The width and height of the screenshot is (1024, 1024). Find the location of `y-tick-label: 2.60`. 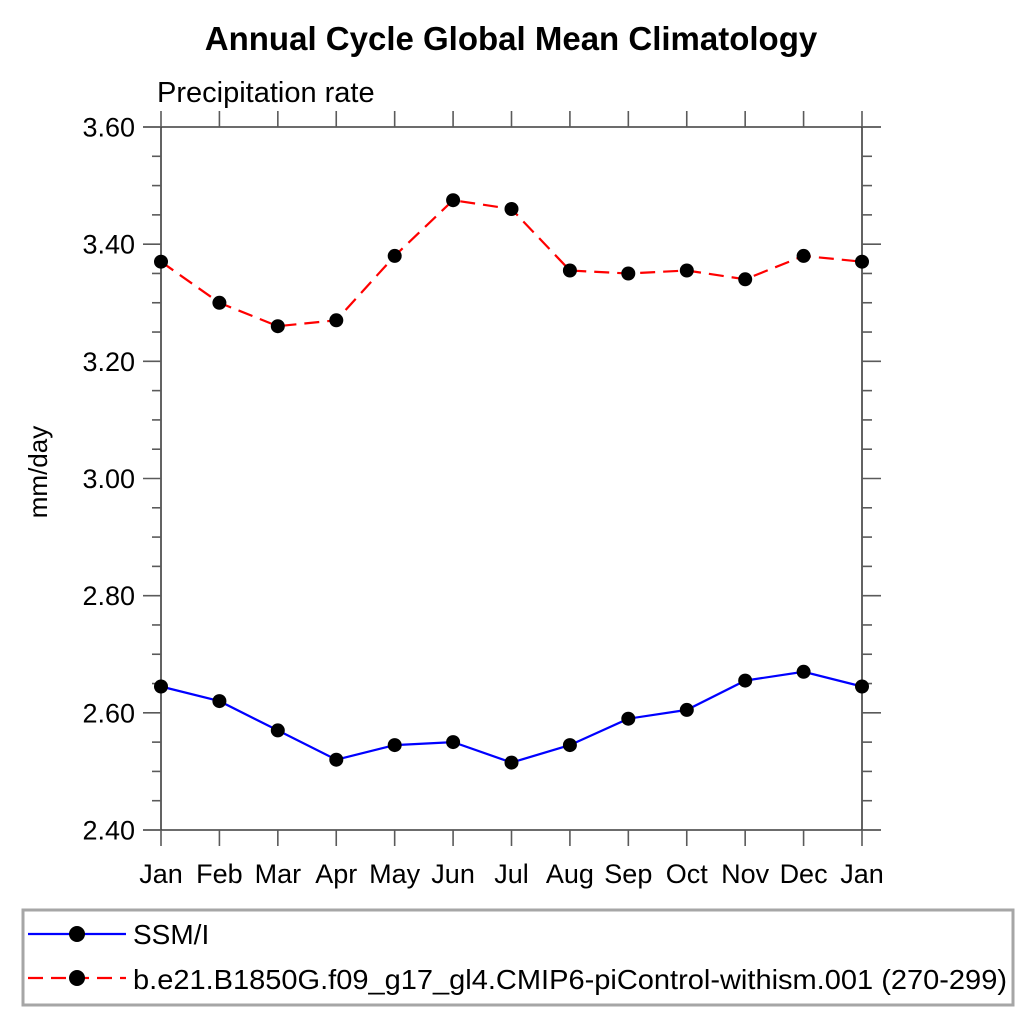

y-tick-label: 2.60 is located at coordinates (108, 713).